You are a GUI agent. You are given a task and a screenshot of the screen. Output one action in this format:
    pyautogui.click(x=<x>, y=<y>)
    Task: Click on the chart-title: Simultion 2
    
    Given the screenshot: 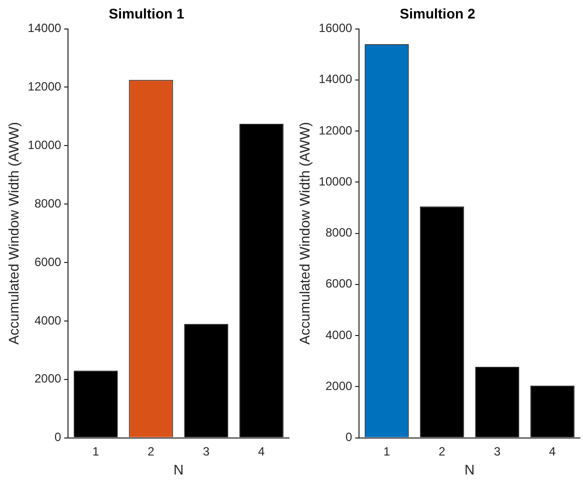 What is the action you would take?
    pyautogui.click(x=438, y=13)
    